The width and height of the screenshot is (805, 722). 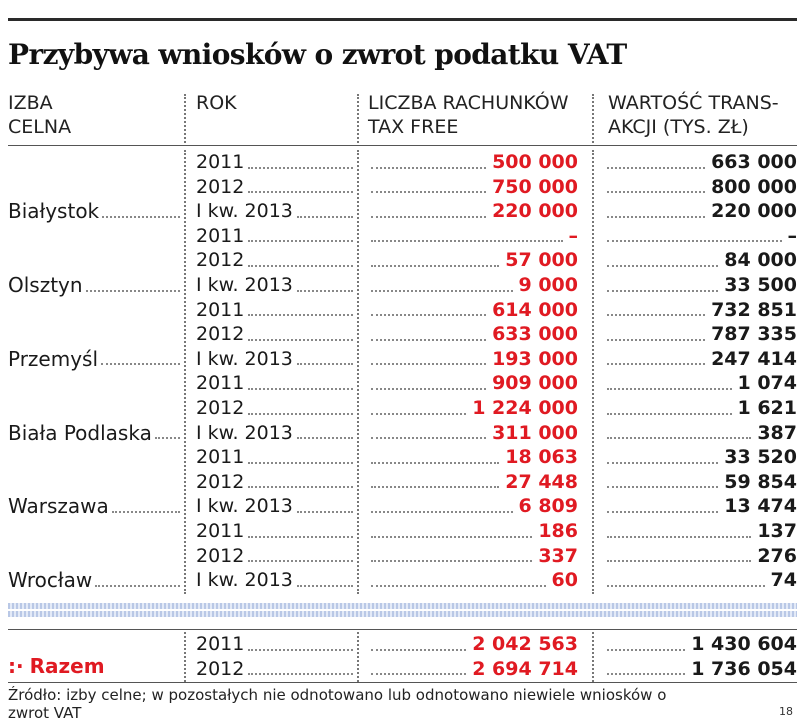 What do you see at coordinates (558, 555) in the screenshot?
I see `tax-free-count: 337` at bounding box center [558, 555].